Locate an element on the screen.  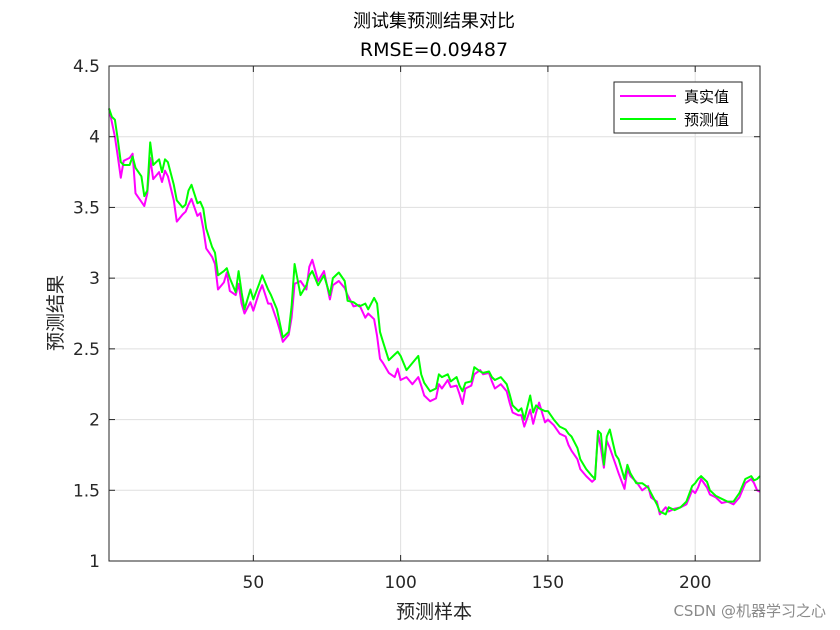
watermark: CSDN @机器学习之心 is located at coordinates (749, 611).